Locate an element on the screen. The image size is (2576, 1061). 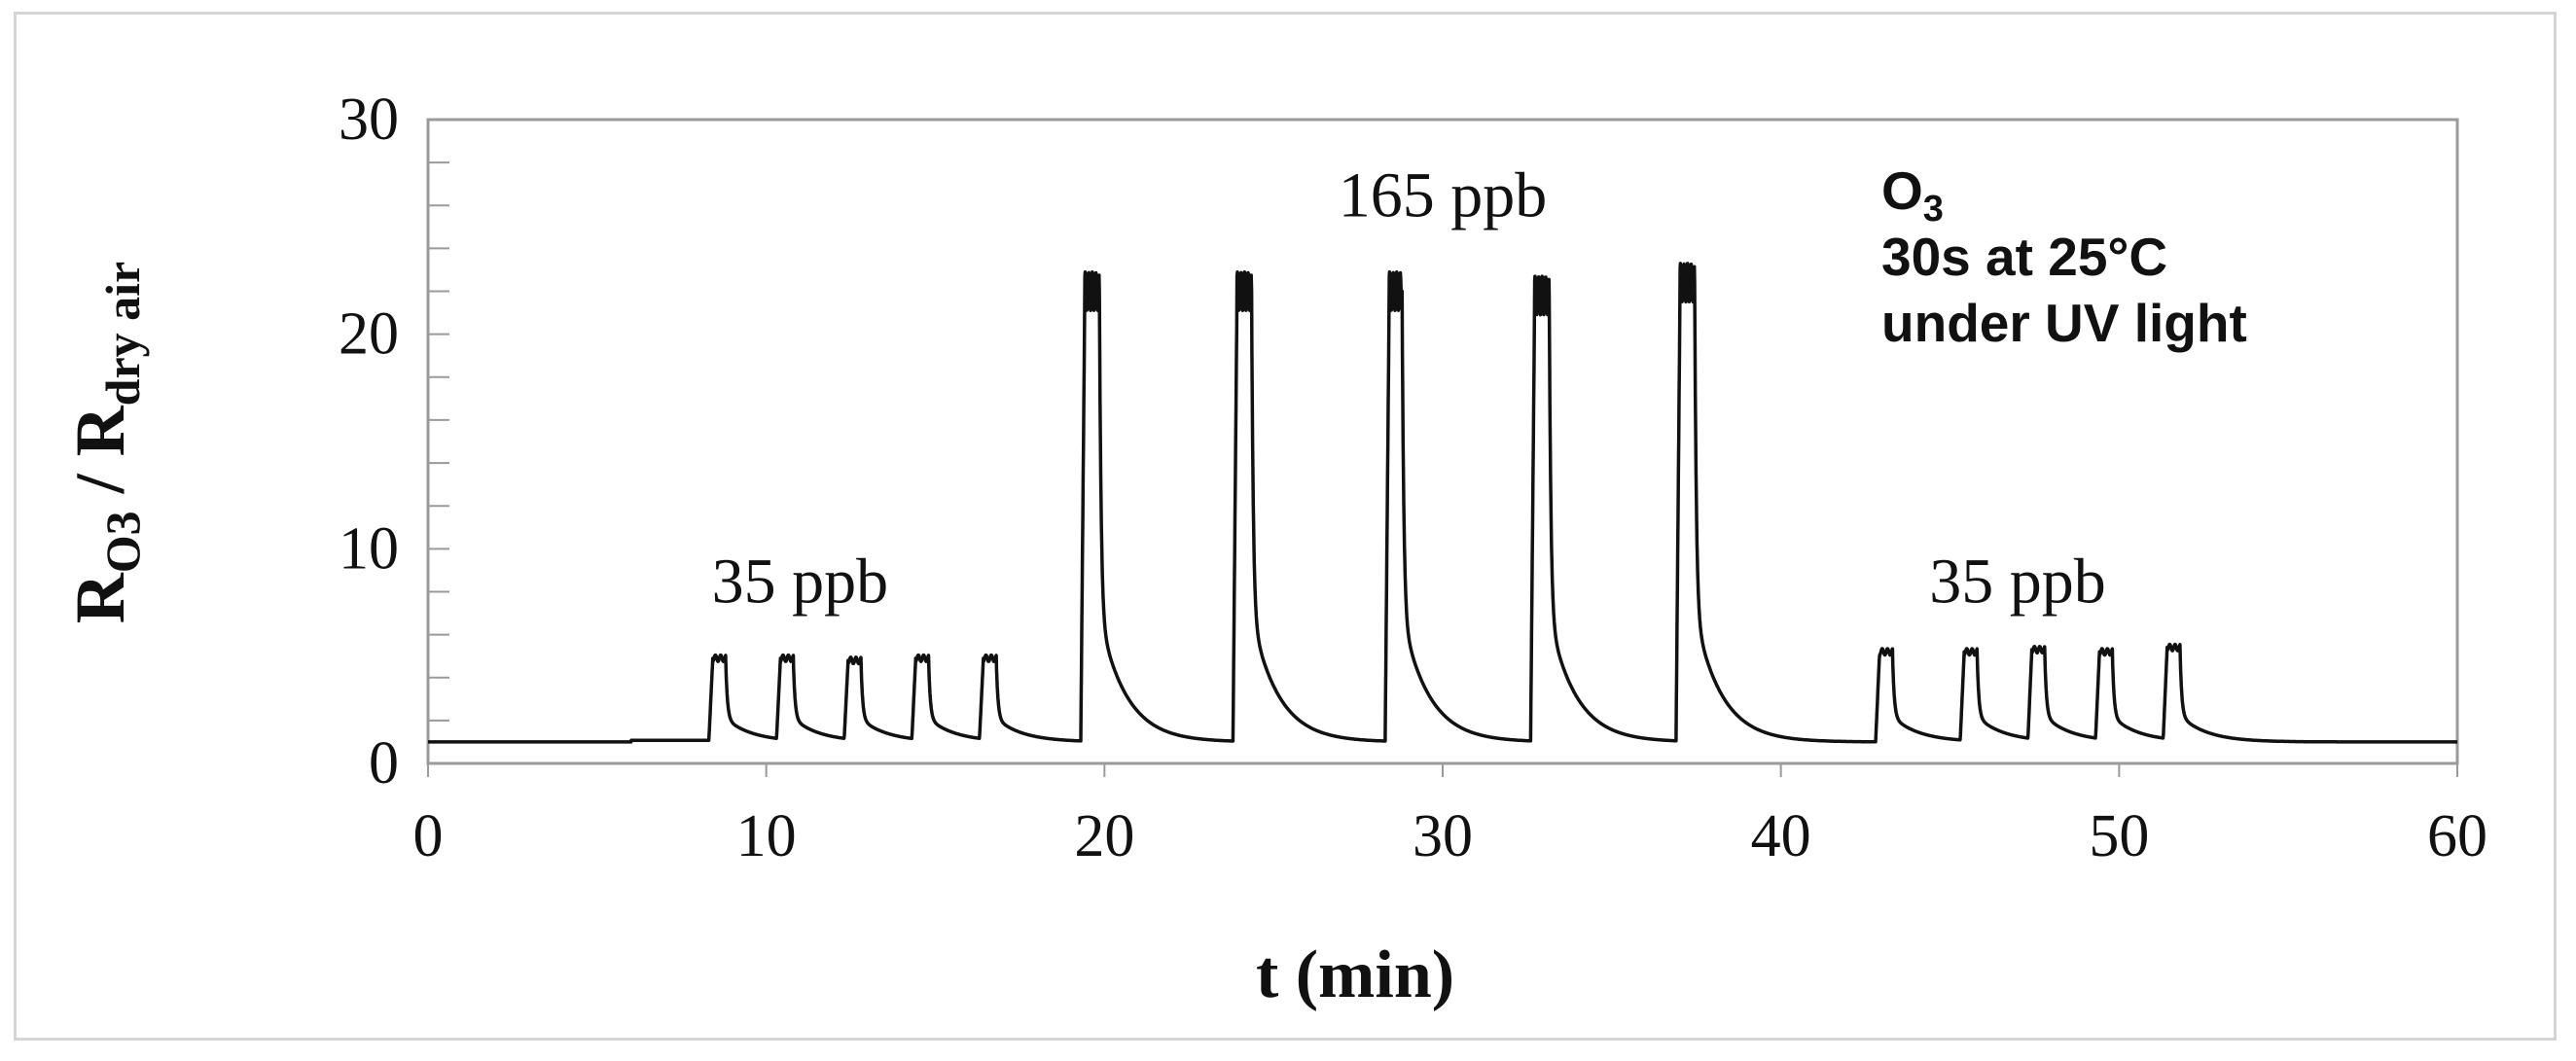
x-tick-label: 60 is located at coordinates (2457, 836).